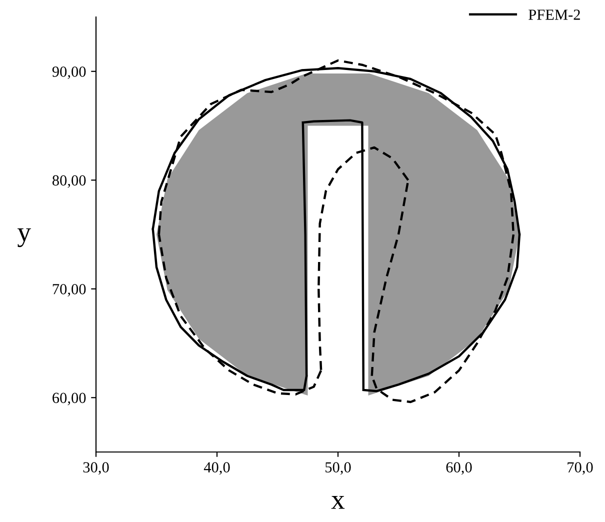 This screenshot has height=522, width=605. What do you see at coordinates (69, 181) in the screenshot?
I see `y-tick-label: 80,00` at bounding box center [69, 181].